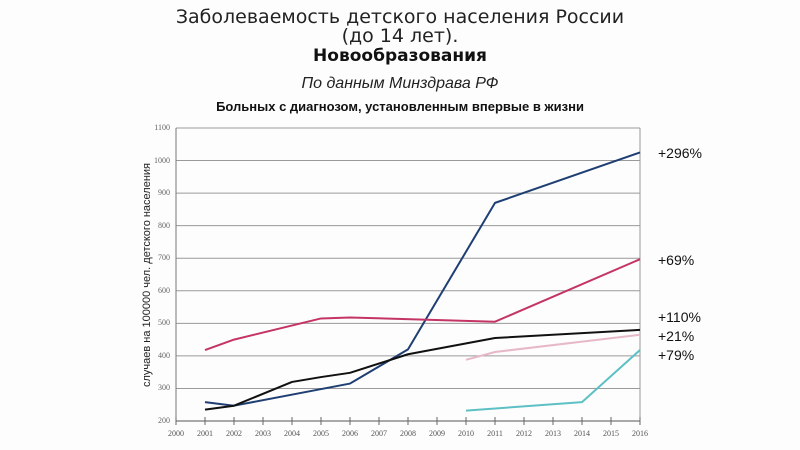  Describe the element at coordinates (164, 258) in the screenshot. I see `y-tick-label: 700` at that location.